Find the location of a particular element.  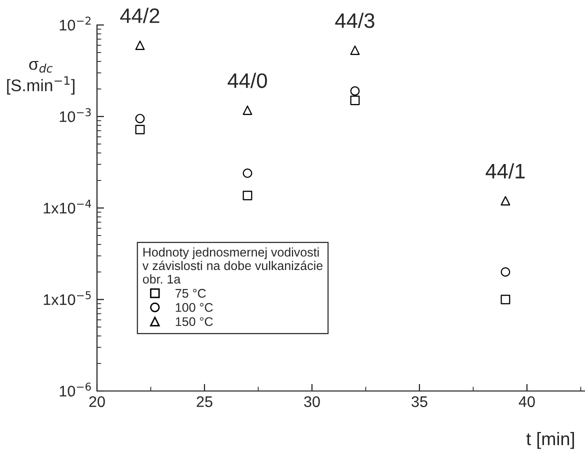

x-tick-label: 30 is located at coordinates (312, 402).